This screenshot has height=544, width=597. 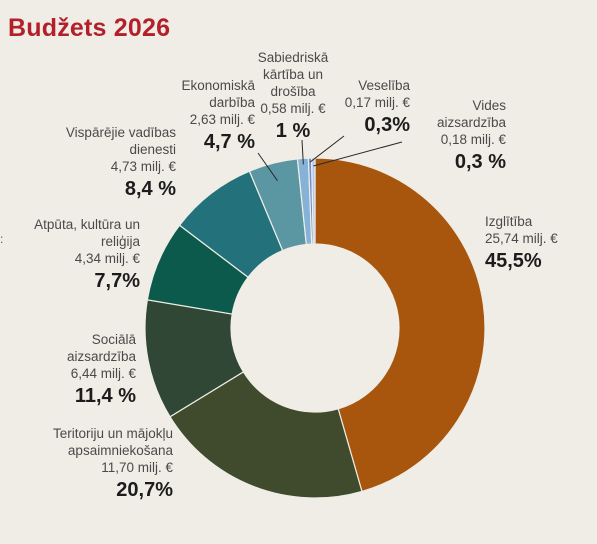 I want to click on slice-percent: 4,7 %, so click(x=229, y=141).